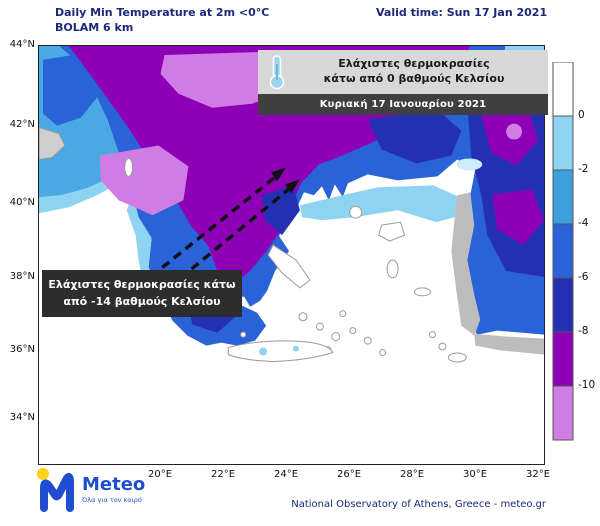  Describe the element at coordinates (220, 232) in the screenshot. I see `dashed-arrow` at that location.